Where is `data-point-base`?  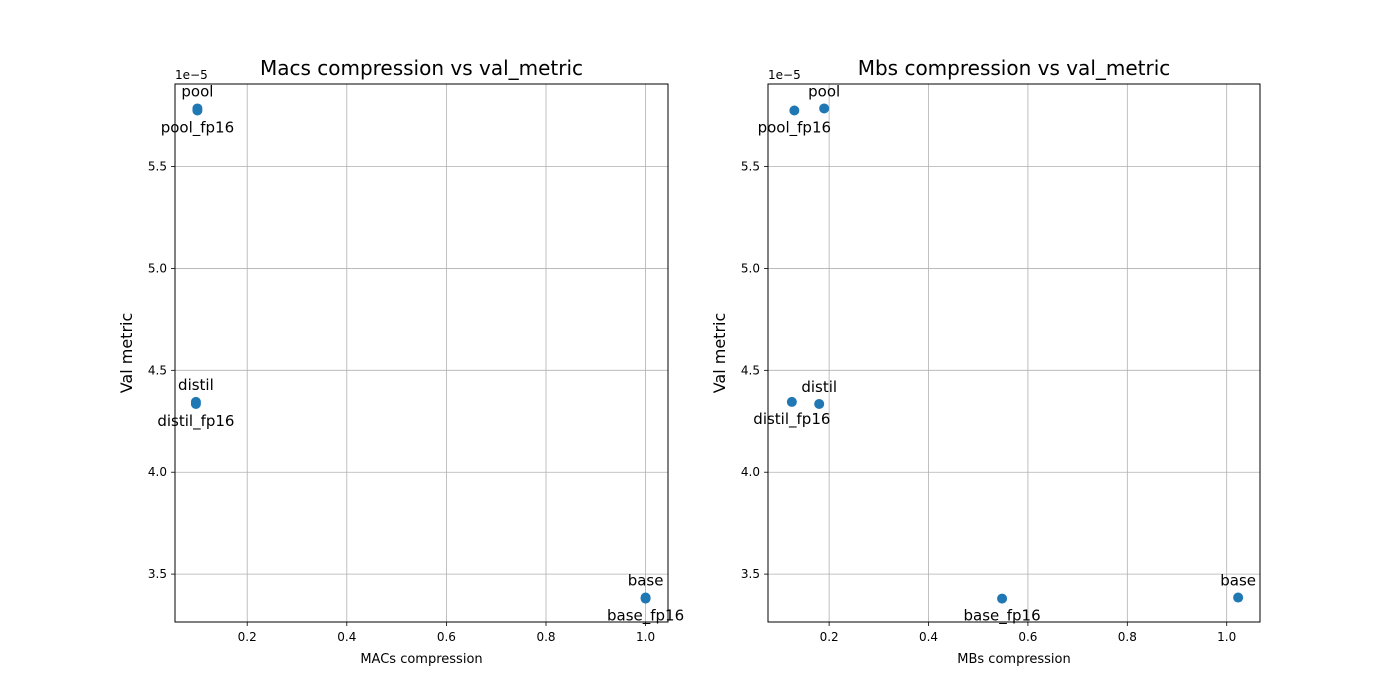 data-point-base is located at coordinates (1238, 597).